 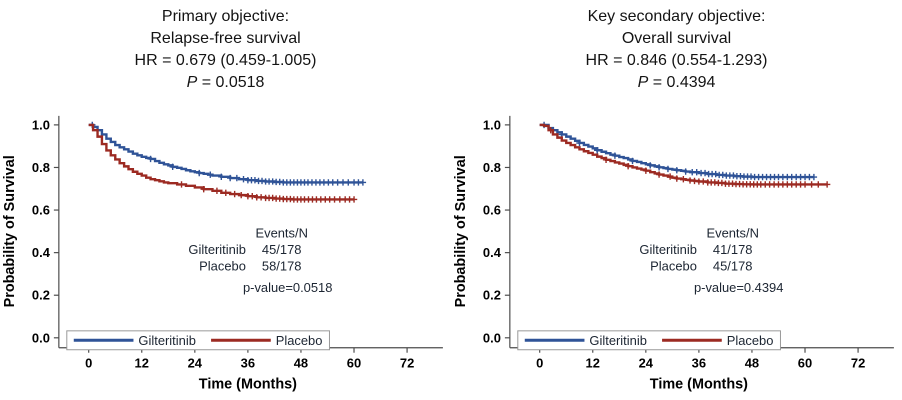 I want to click on title-line-objective: Primary objective:, so click(x=225, y=16).